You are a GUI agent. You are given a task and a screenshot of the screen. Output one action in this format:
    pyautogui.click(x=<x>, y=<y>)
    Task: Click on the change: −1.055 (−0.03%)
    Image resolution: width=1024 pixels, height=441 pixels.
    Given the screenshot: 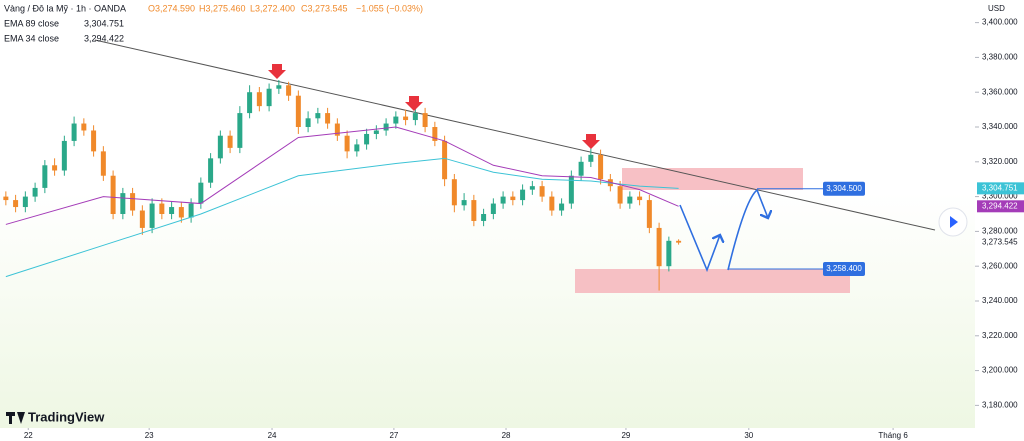 What is the action you would take?
    pyautogui.click(x=389, y=8)
    